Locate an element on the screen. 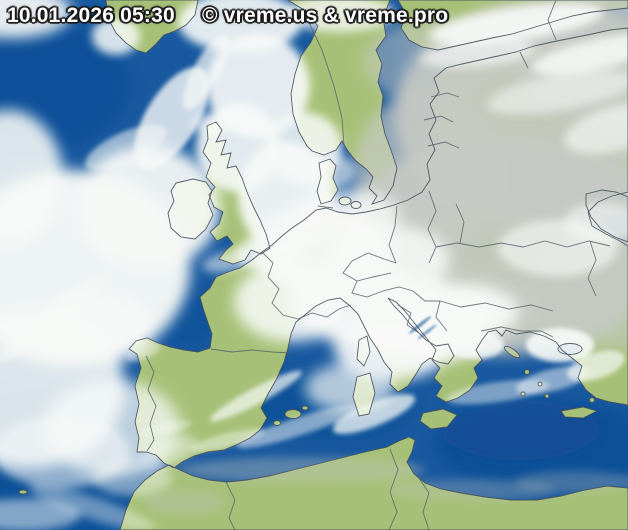 The image size is (628, 530). copyright-label: © vreme.us & vreme.pro is located at coordinates (325, 15).